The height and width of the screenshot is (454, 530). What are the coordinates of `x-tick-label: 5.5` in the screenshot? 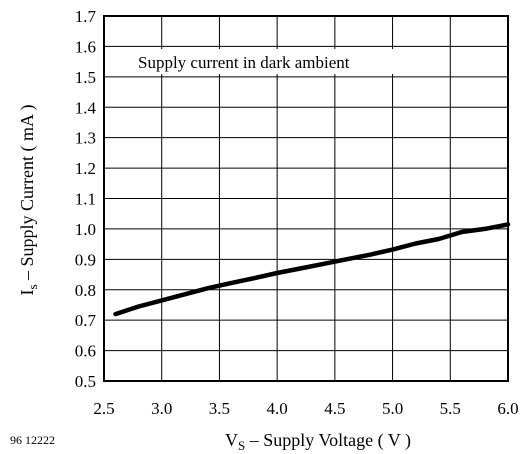 It's located at (450, 408).